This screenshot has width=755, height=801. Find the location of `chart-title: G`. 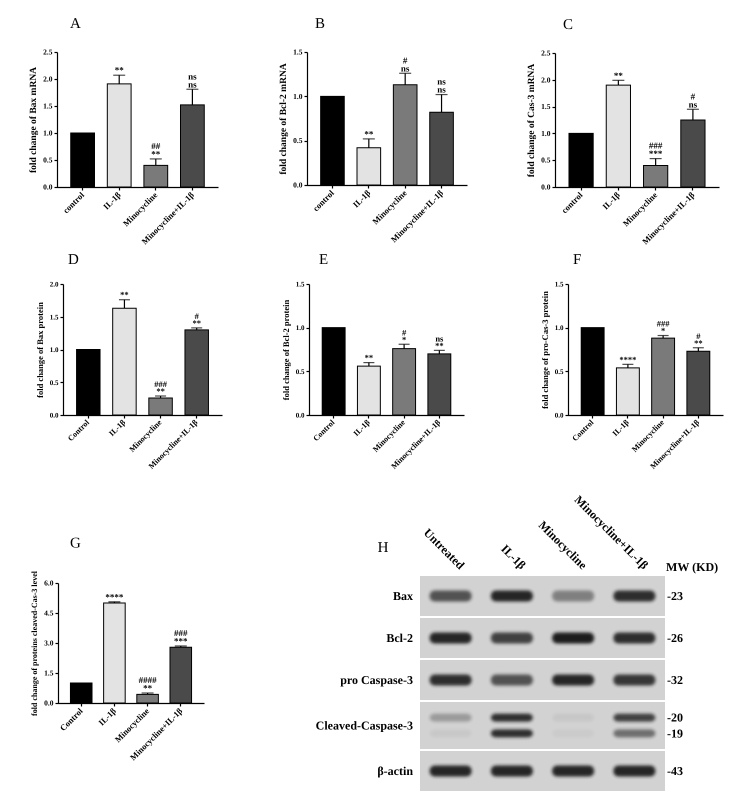

chart-title: G is located at coordinates (75, 544).